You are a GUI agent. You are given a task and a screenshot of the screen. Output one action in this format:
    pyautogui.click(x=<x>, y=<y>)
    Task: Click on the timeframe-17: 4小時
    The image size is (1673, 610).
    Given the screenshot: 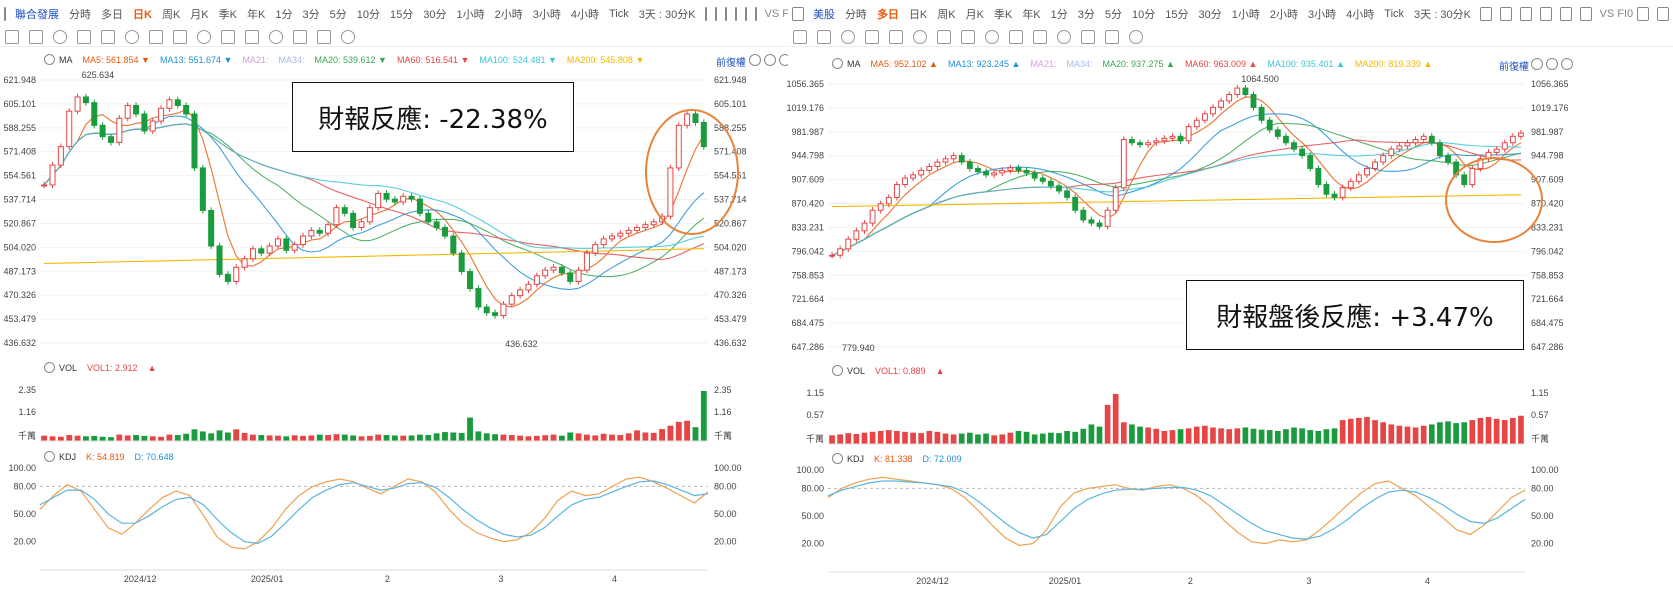 What is the action you would take?
    pyautogui.click(x=584, y=15)
    